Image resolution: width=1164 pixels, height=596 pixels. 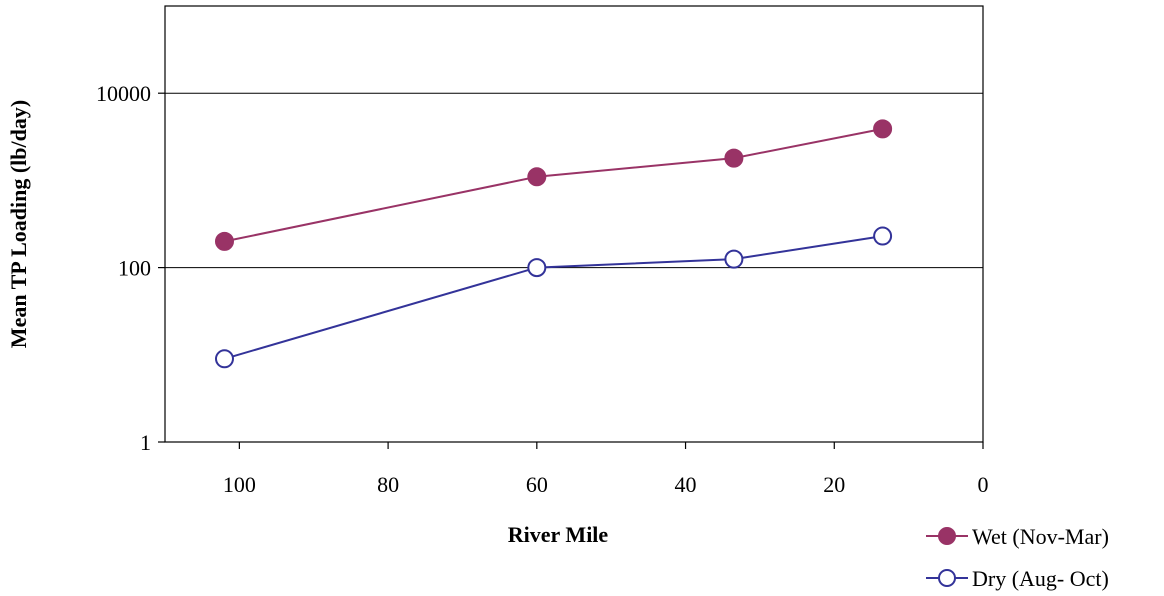 What do you see at coordinates (558, 534) in the screenshot?
I see `x-axis-title: River Mile` at bounding box center [558, 534].